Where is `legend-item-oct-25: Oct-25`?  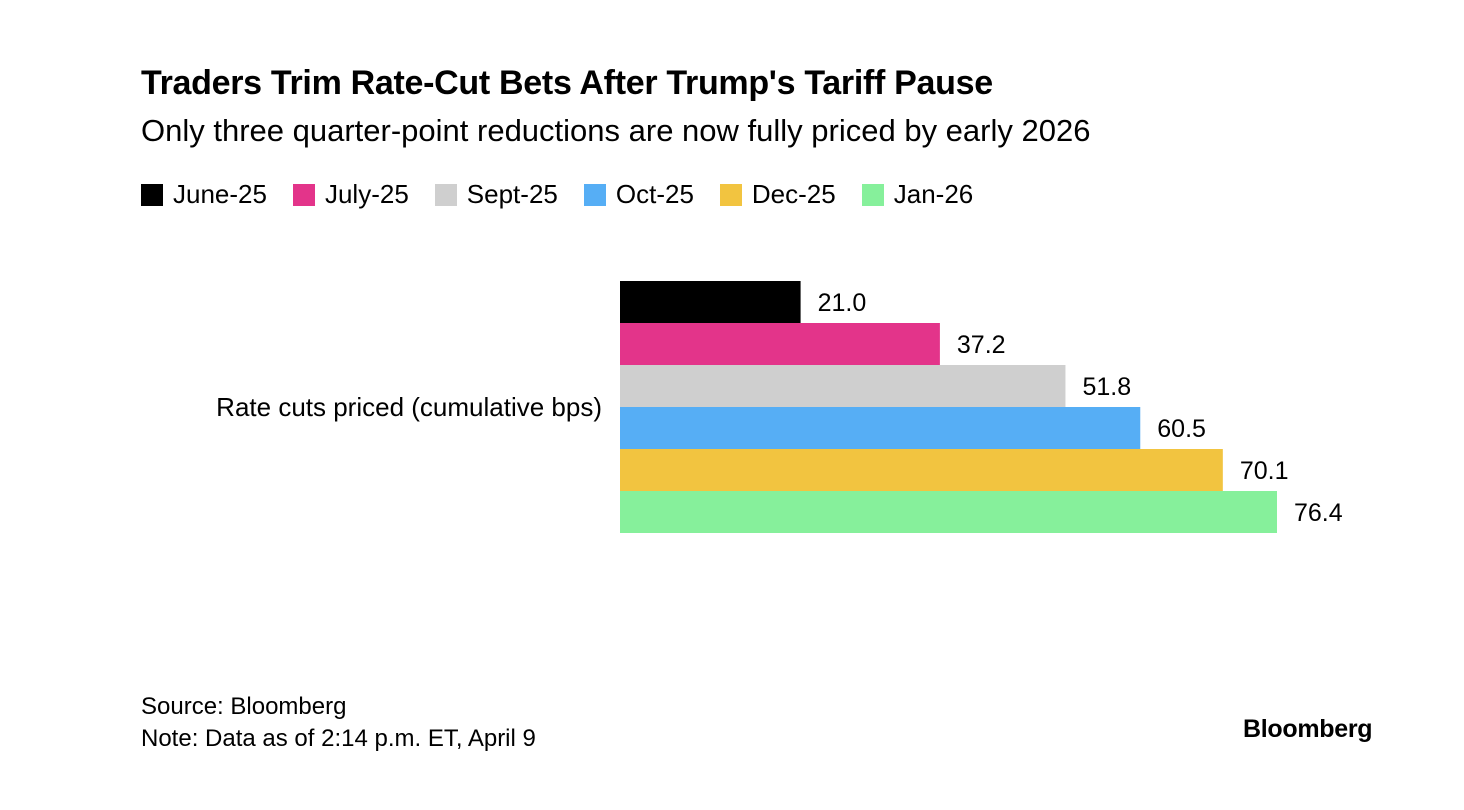 legend-item-oct-25: Oct-25 is located at coordinates (638, 194).